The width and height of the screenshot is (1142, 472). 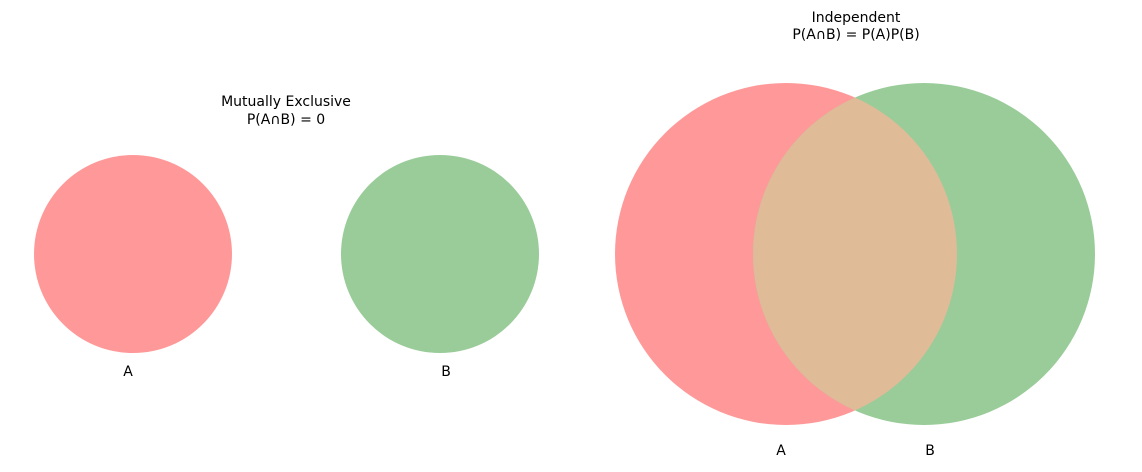 I want to click on mutually-exclusive-title: Mutually Exclusive, so click(x=286, y=102).